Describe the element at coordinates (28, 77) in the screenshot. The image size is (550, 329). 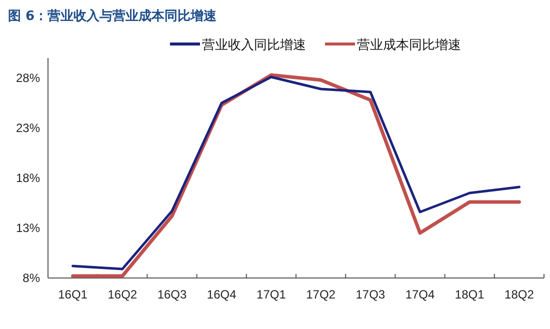
I see `y-tick-label: 28%` at that location.